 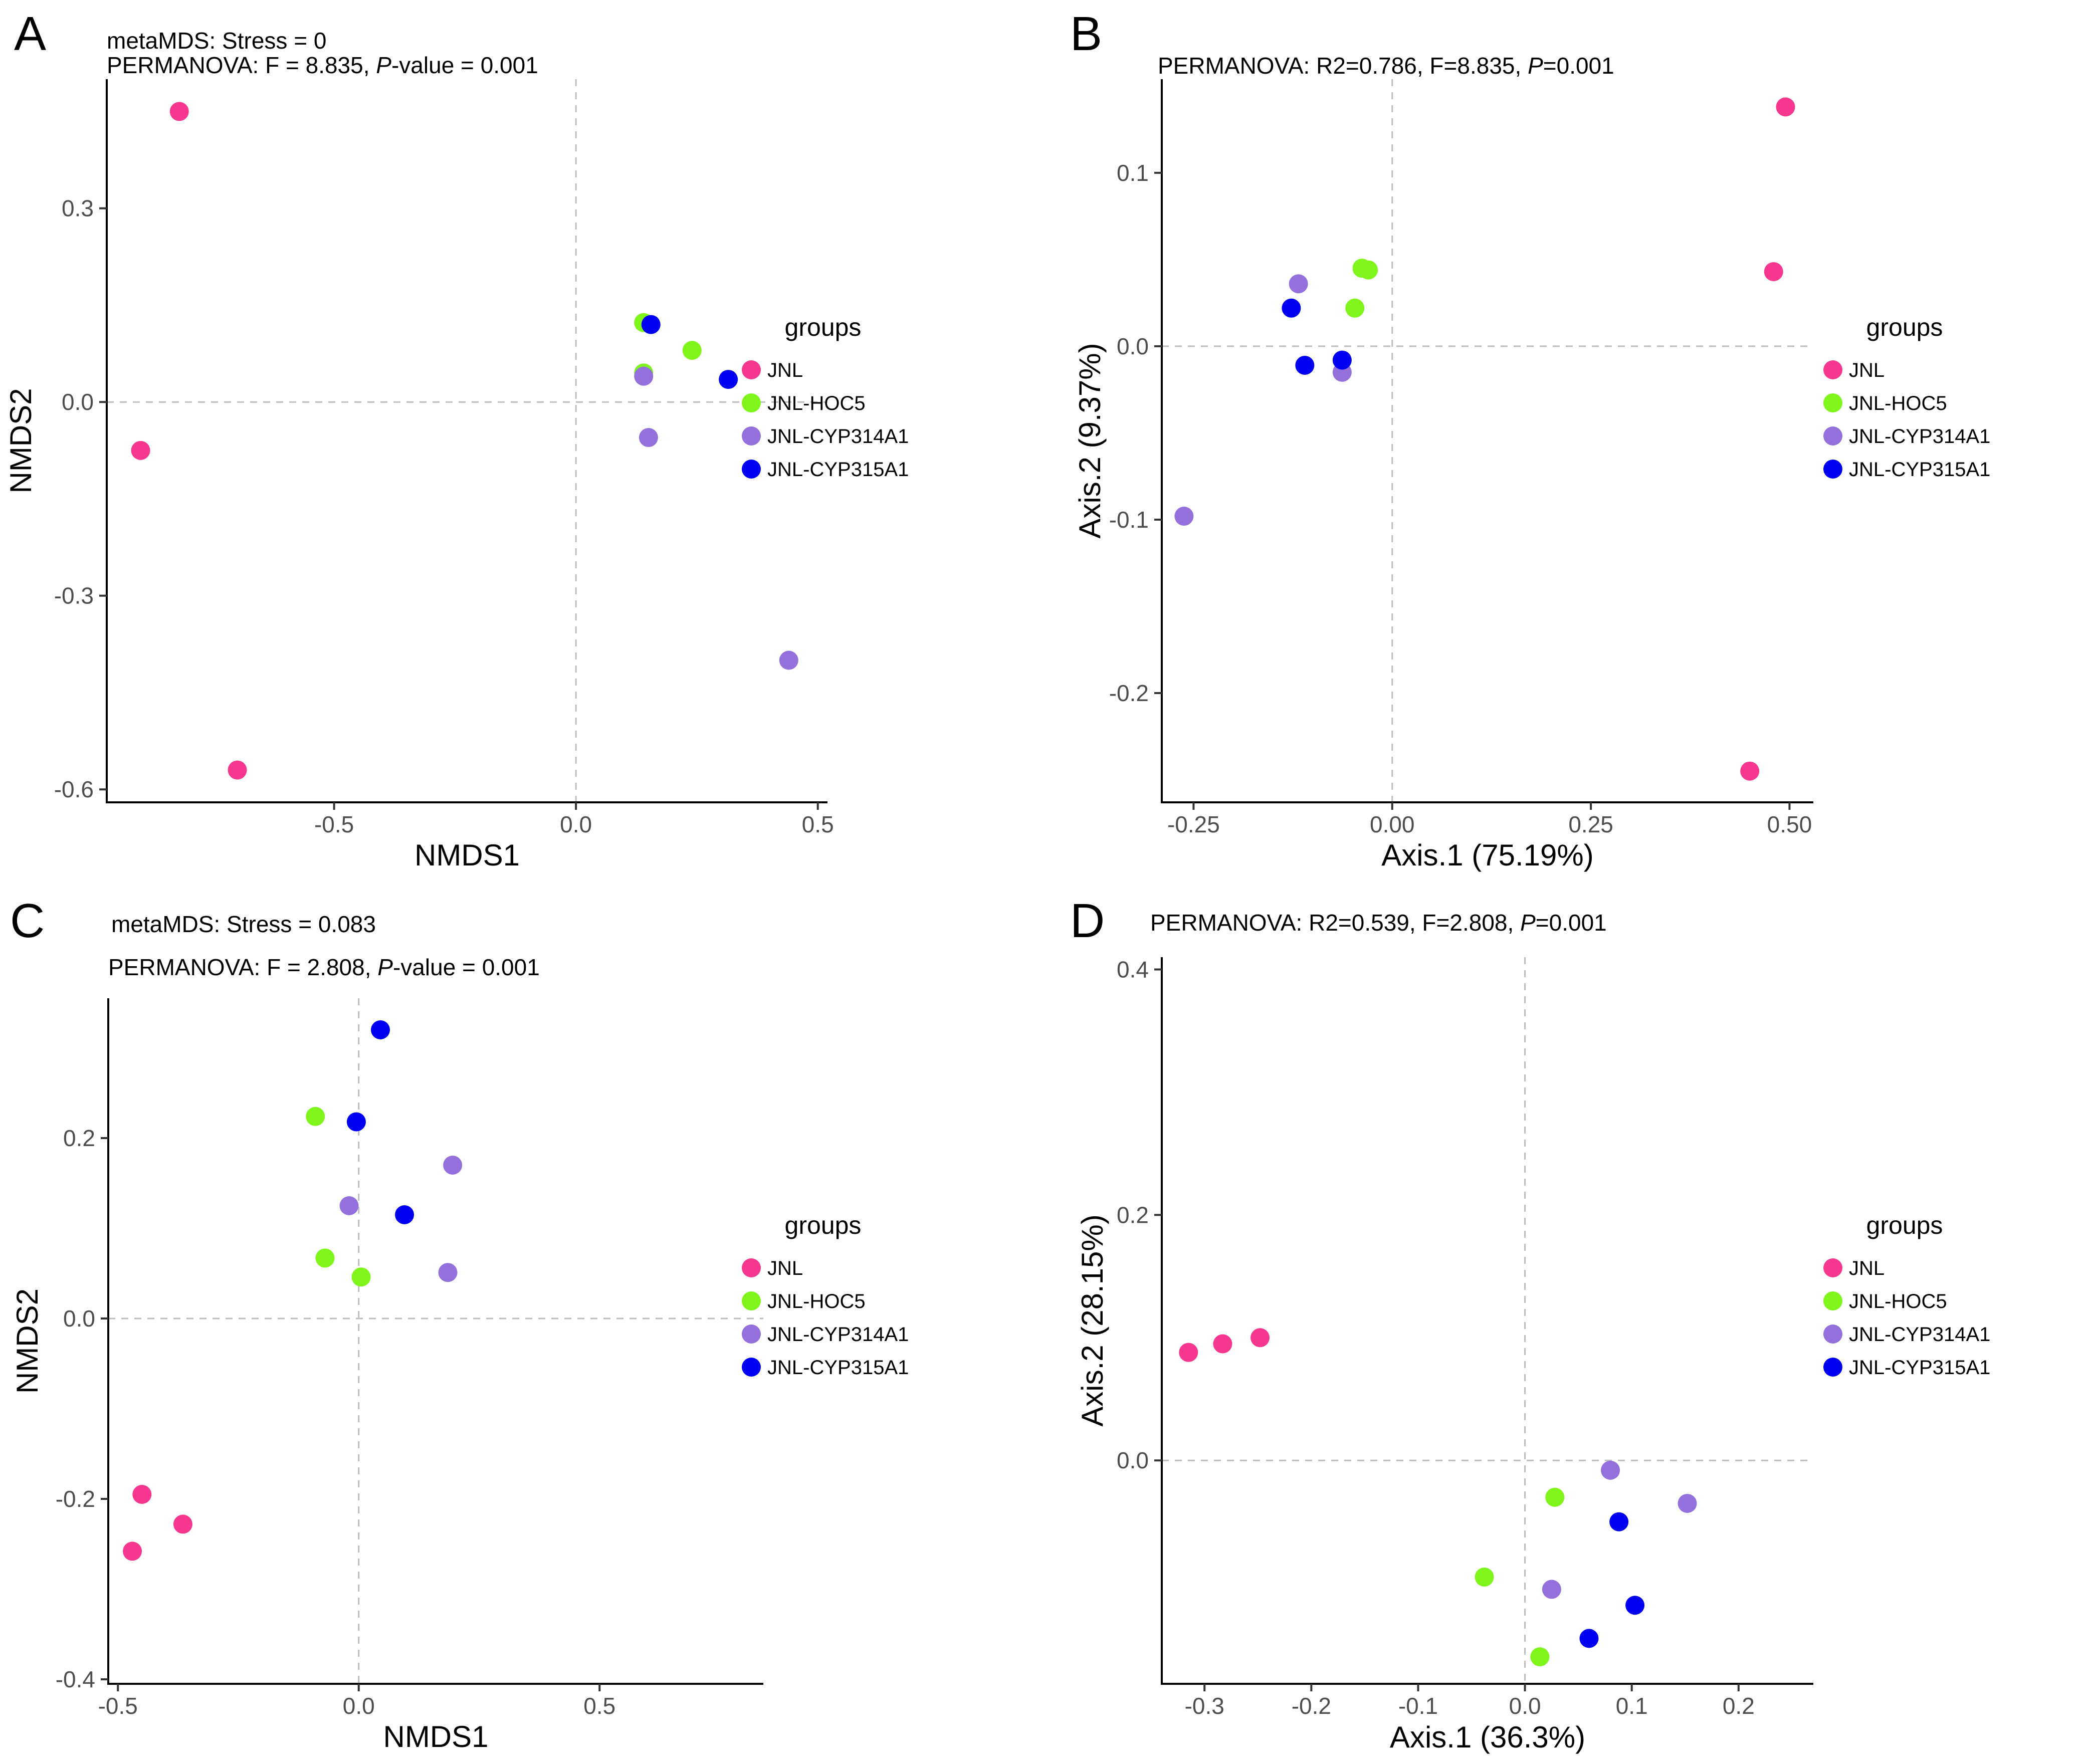 I want to click on panel-a-x-tick-label: 0.0, so click(x=576, y=824).